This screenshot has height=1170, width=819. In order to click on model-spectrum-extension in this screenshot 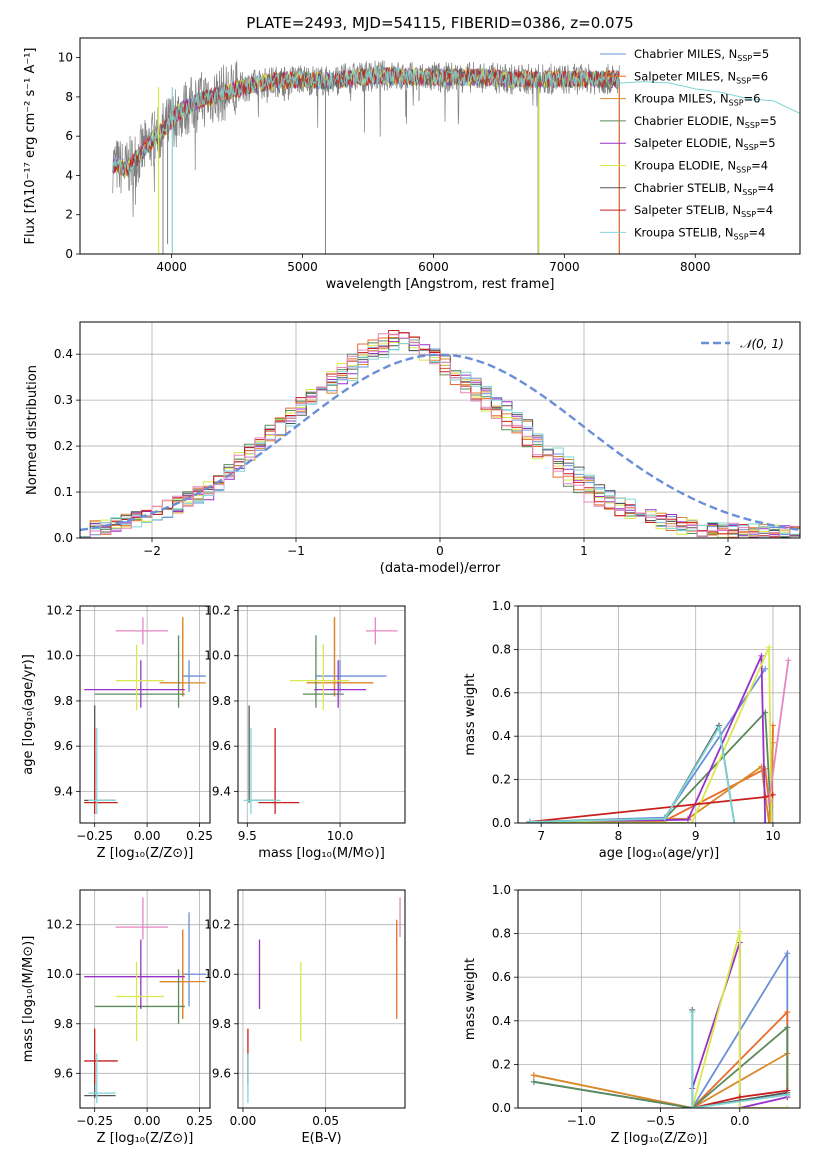, I will do `click(709, 97)`.